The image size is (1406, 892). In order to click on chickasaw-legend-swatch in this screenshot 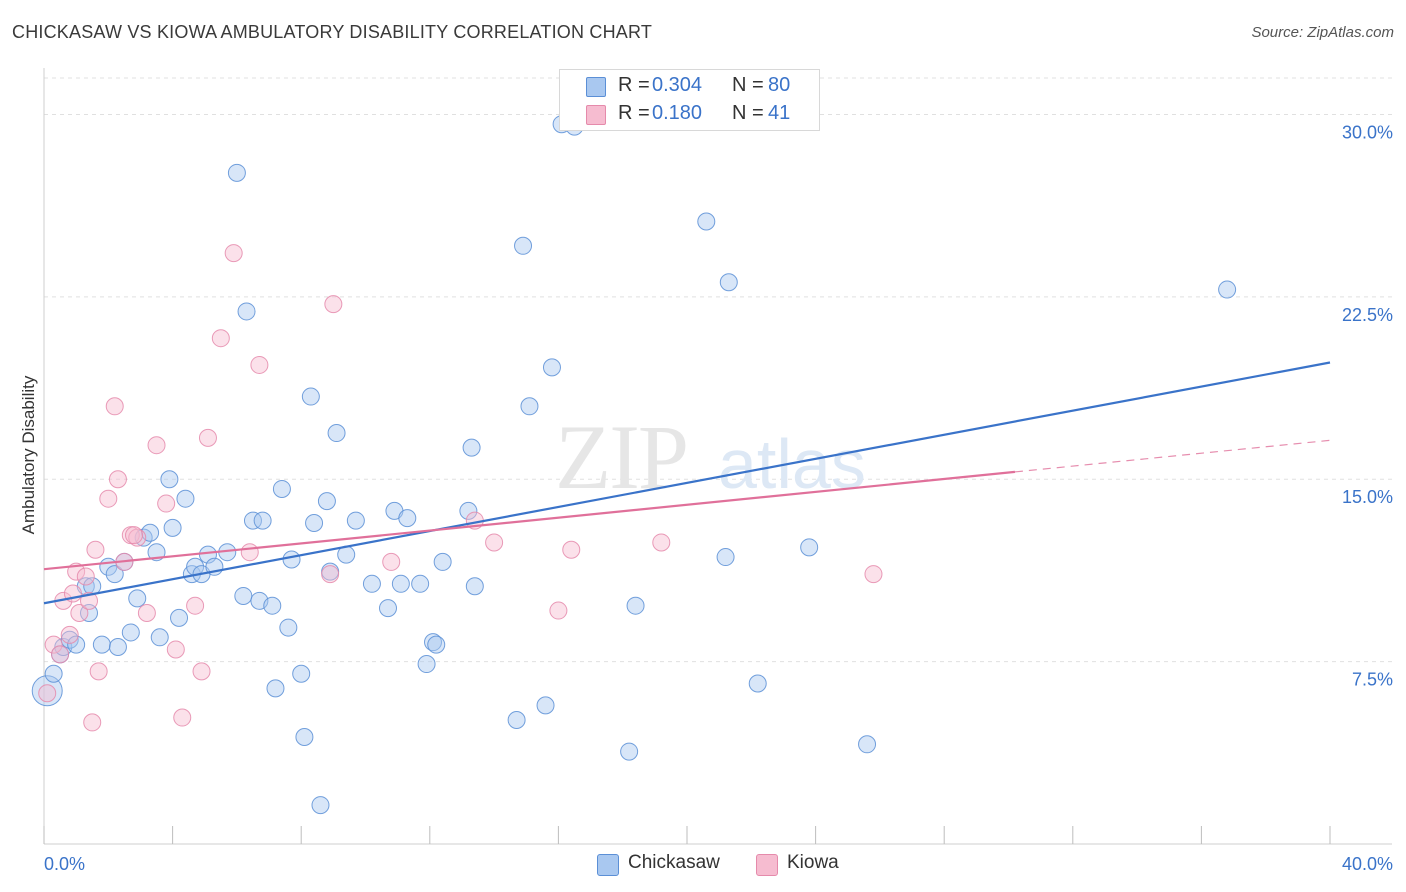, I will do `click(608, 865)`.